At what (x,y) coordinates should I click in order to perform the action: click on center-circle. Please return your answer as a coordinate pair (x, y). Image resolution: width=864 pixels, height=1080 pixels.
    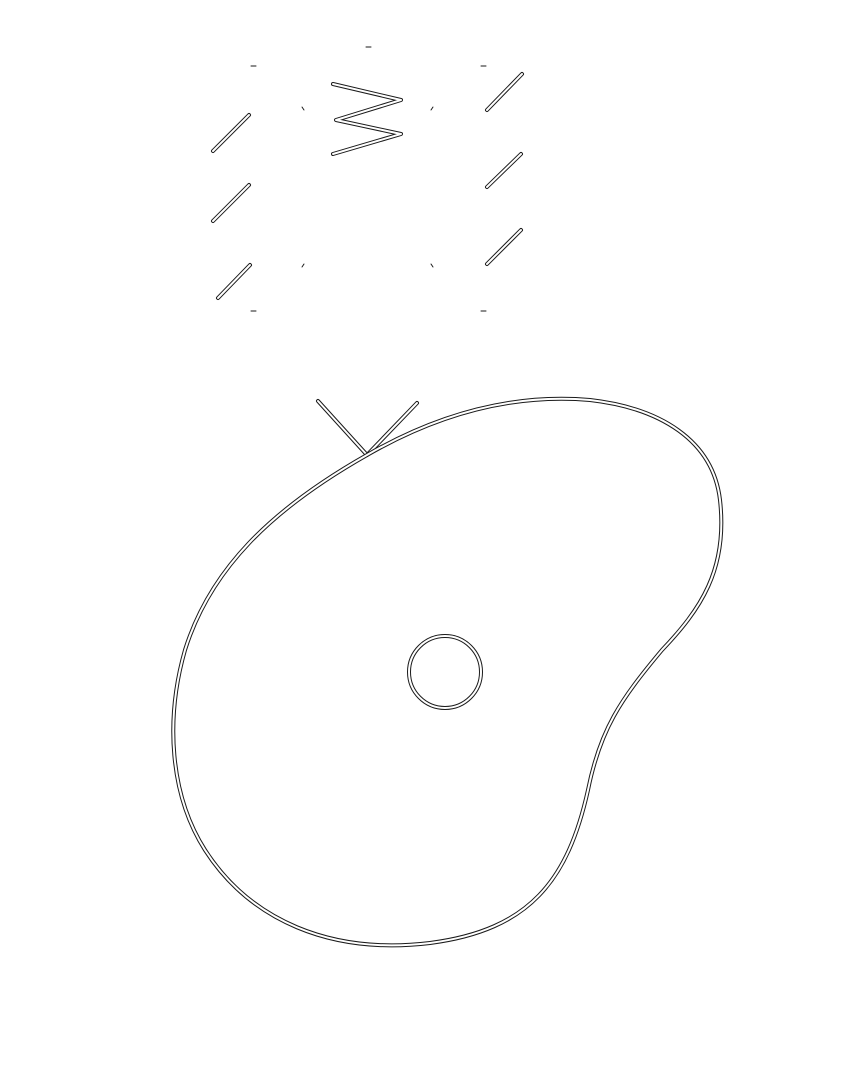
    Looking at the image, I should click on (445, 672).